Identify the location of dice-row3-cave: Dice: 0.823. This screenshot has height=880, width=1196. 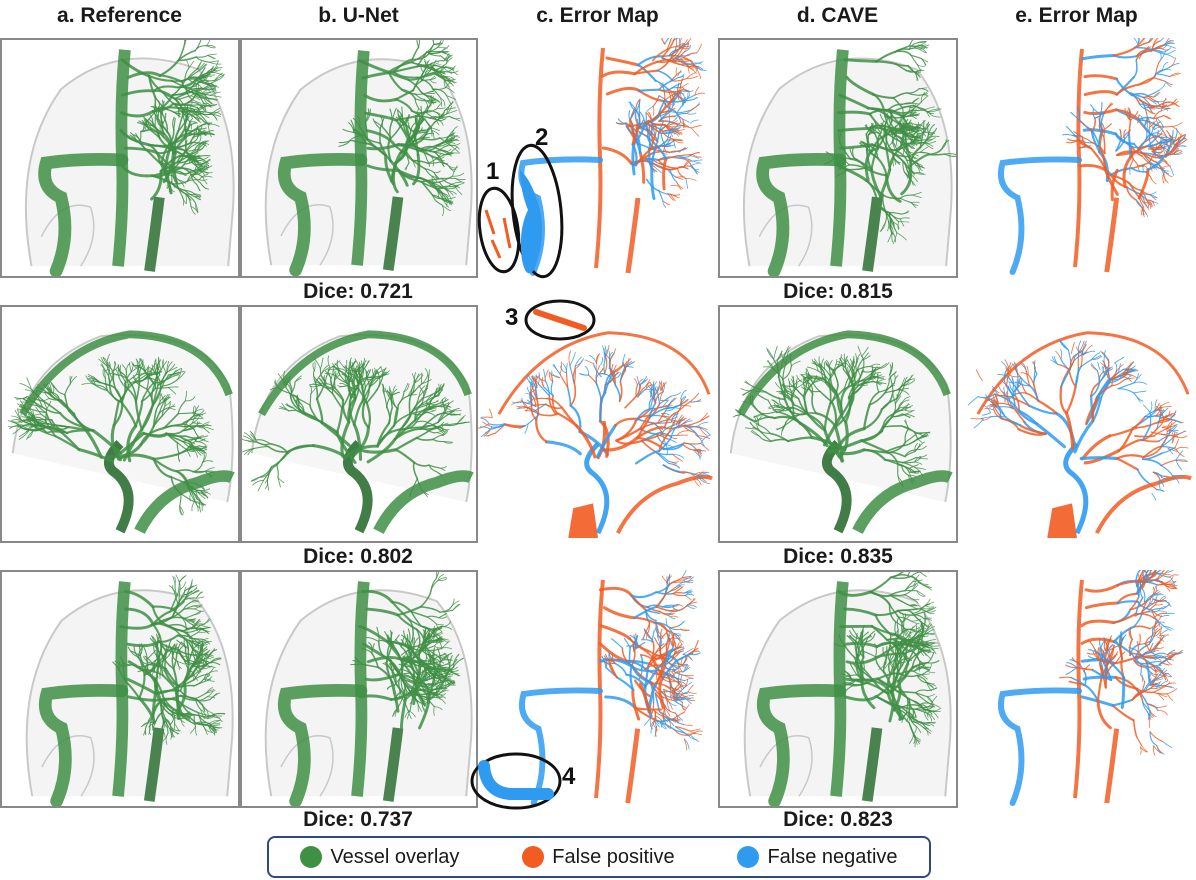
(838, 819).